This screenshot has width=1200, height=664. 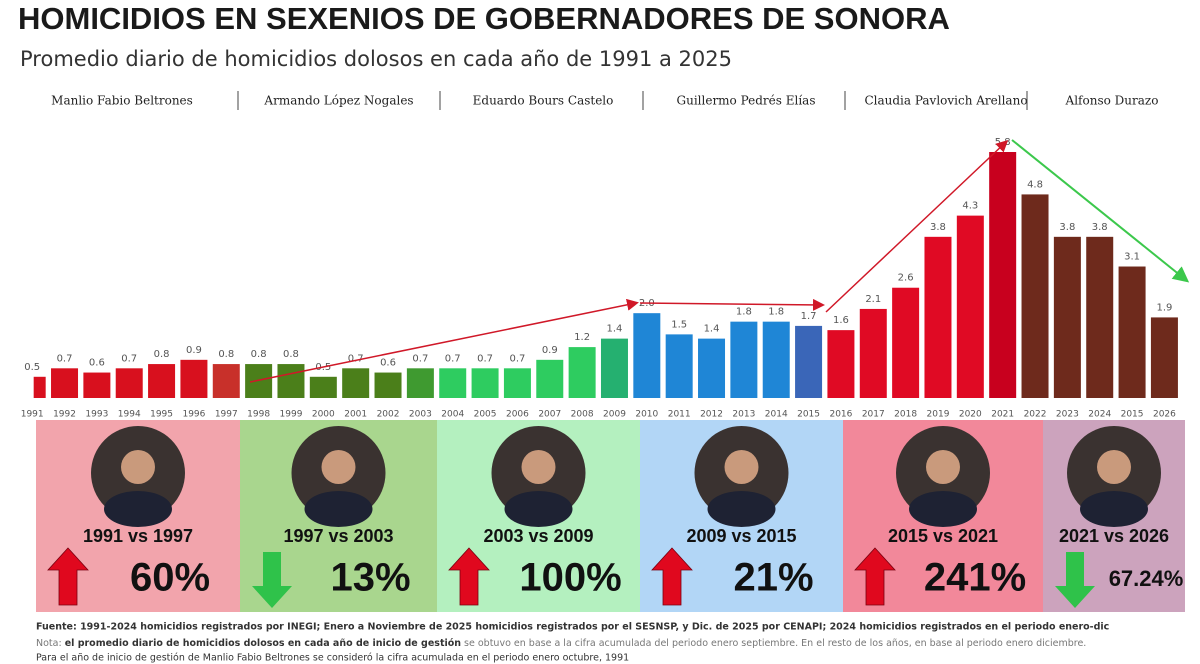 What do you see at coordinates (258, 415) in the screenshot?
I see `x-tick-label: 1998` at bounding box center [258, 415].